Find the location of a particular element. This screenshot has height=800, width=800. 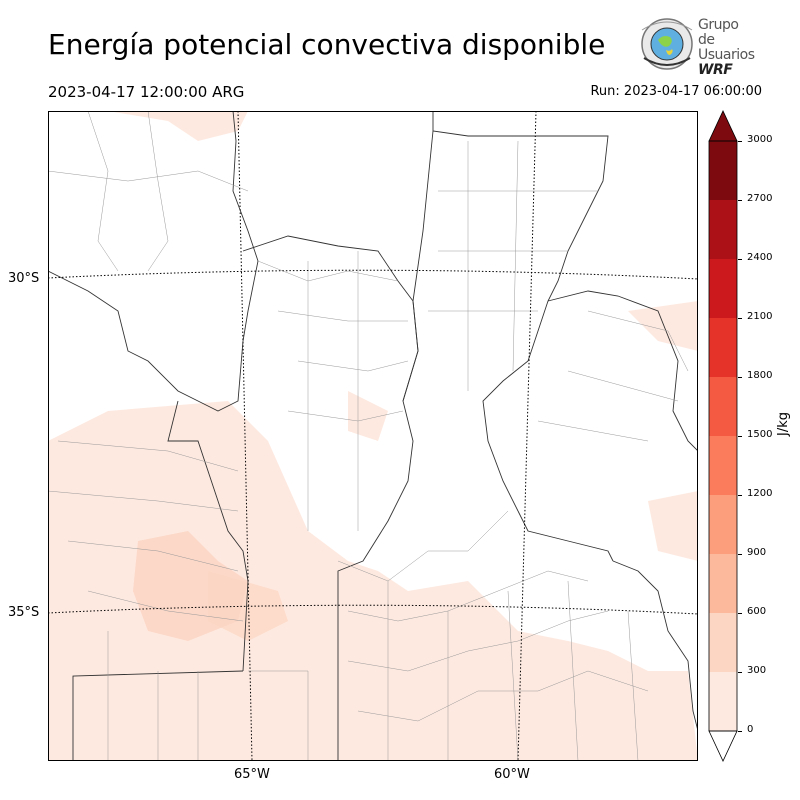

wrf-users-logo: Grupo de Usuarios WRF is located at coordinates (698, 47).